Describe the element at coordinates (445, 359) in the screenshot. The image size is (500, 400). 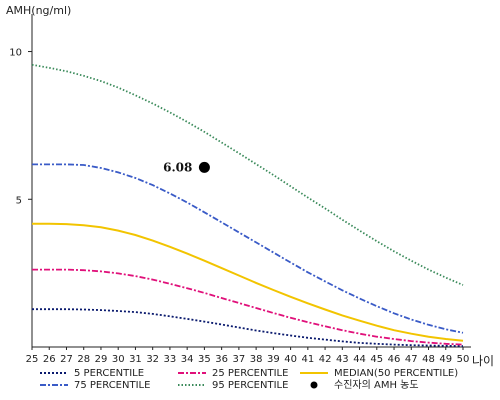
I see `x-tick-label: 49` at that location.